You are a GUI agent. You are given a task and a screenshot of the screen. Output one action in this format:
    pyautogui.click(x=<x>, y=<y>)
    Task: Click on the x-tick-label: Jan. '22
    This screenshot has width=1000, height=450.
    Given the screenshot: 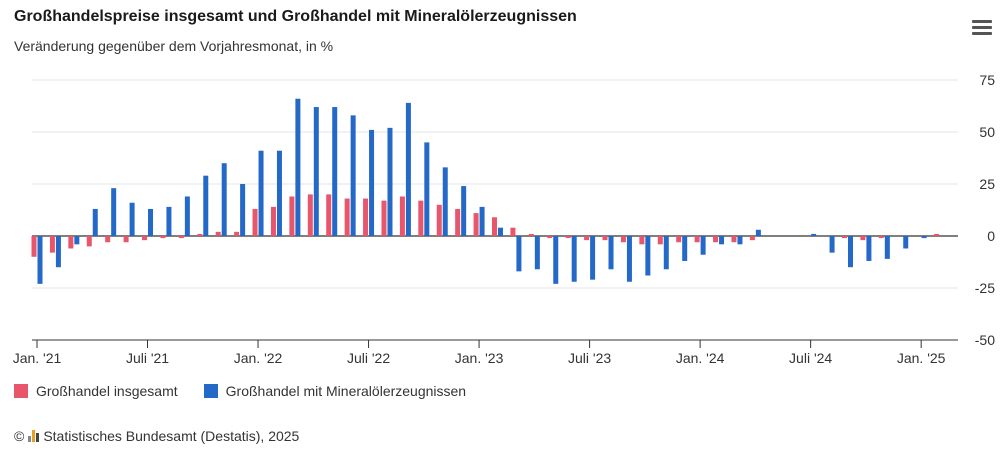 What is the action you would take?
    pyautogui.click(x=258, y=358)
    